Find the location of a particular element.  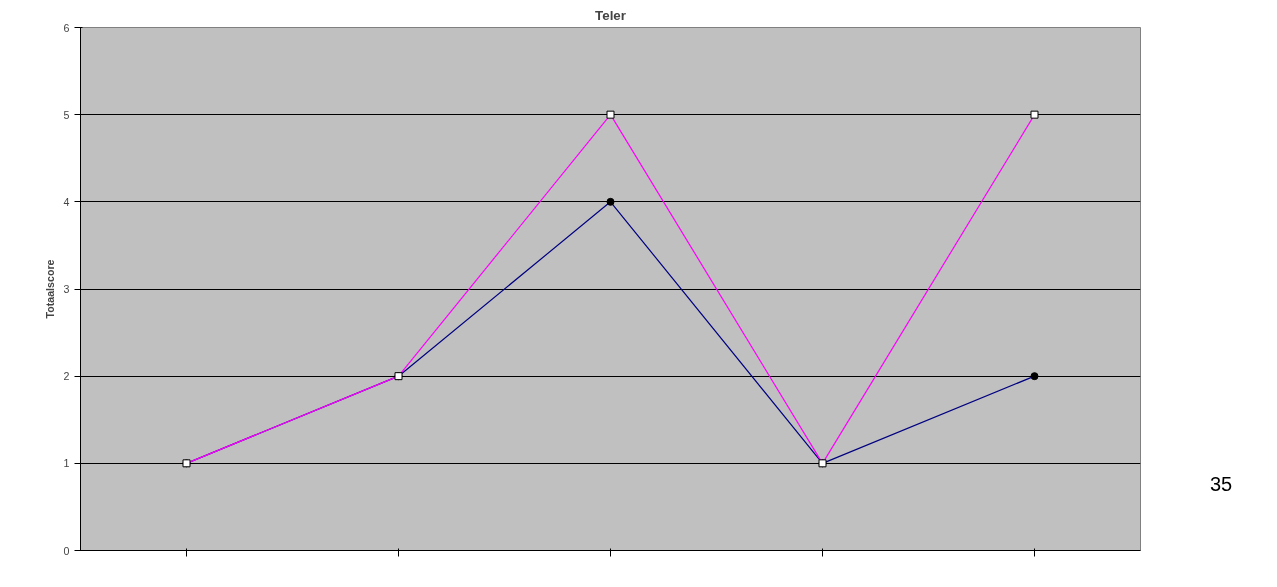

chart-title: Teler is located at coordinates (610, 15).